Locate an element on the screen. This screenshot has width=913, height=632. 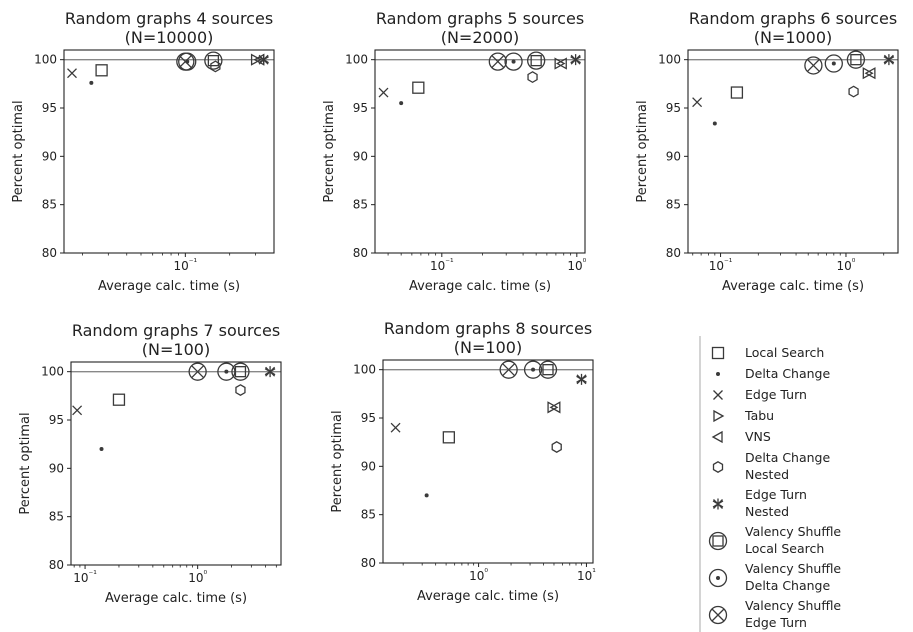
legend-item-dcn: Delta Change Nested is located at coordinates (771, 466).